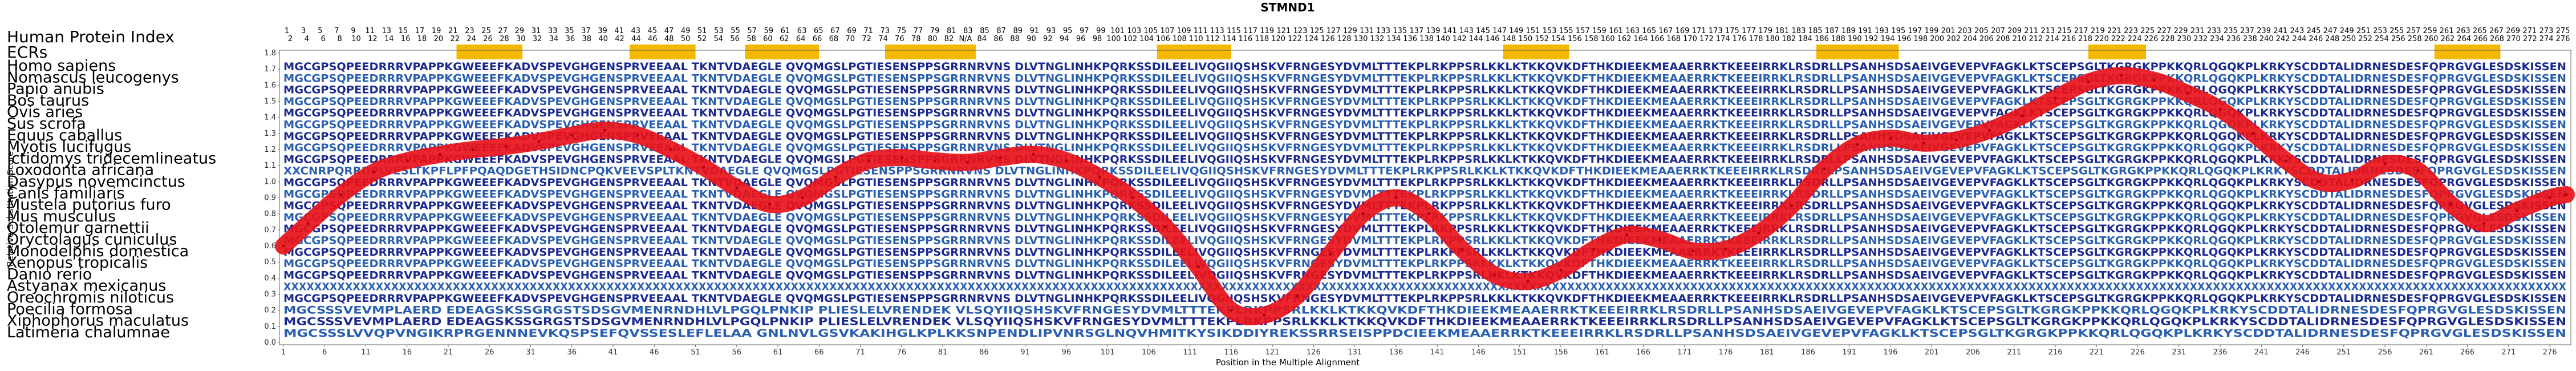 This screenshot has width=2576, height=371. What do you see at coordinates (1190, 352) in the screenshot?
I see `x-tick-label: 111` at bounding box center [1190, 352].